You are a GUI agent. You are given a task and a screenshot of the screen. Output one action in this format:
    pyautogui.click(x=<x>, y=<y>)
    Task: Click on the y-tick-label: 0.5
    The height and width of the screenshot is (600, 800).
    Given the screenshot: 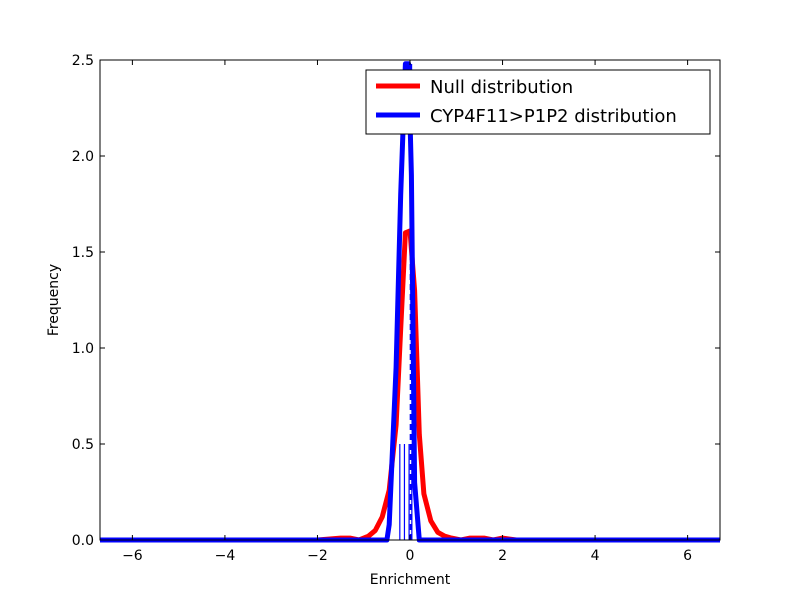 What is the action you would take?
    pyautogui.click(x=83, y=445)
    